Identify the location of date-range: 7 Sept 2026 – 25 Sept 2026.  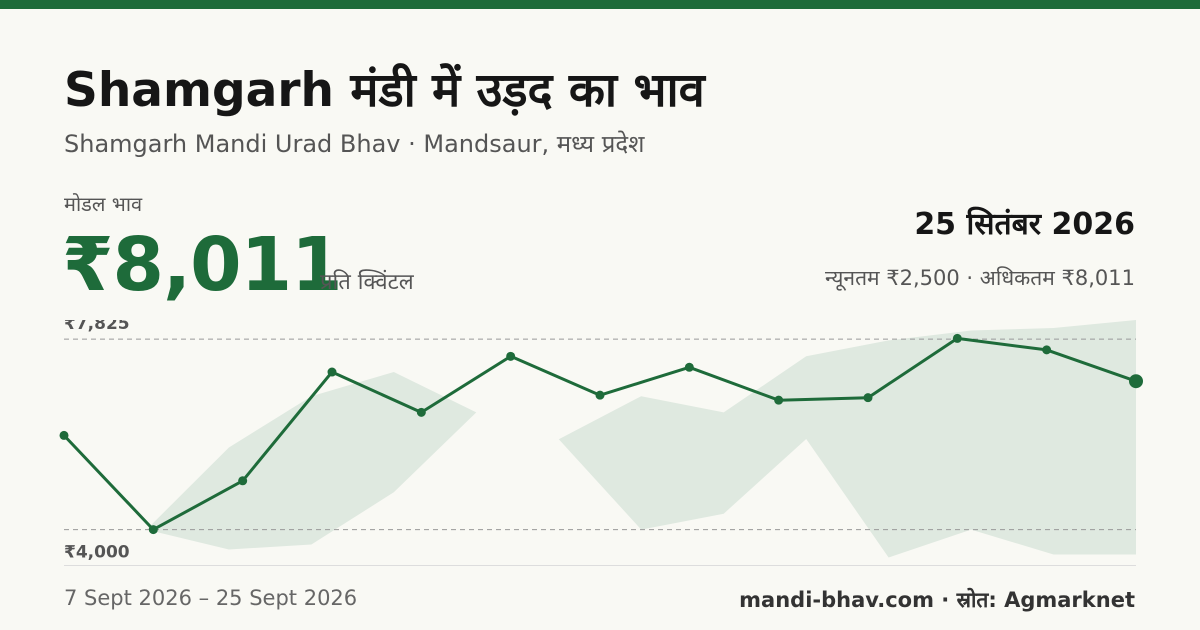
(211, 598).